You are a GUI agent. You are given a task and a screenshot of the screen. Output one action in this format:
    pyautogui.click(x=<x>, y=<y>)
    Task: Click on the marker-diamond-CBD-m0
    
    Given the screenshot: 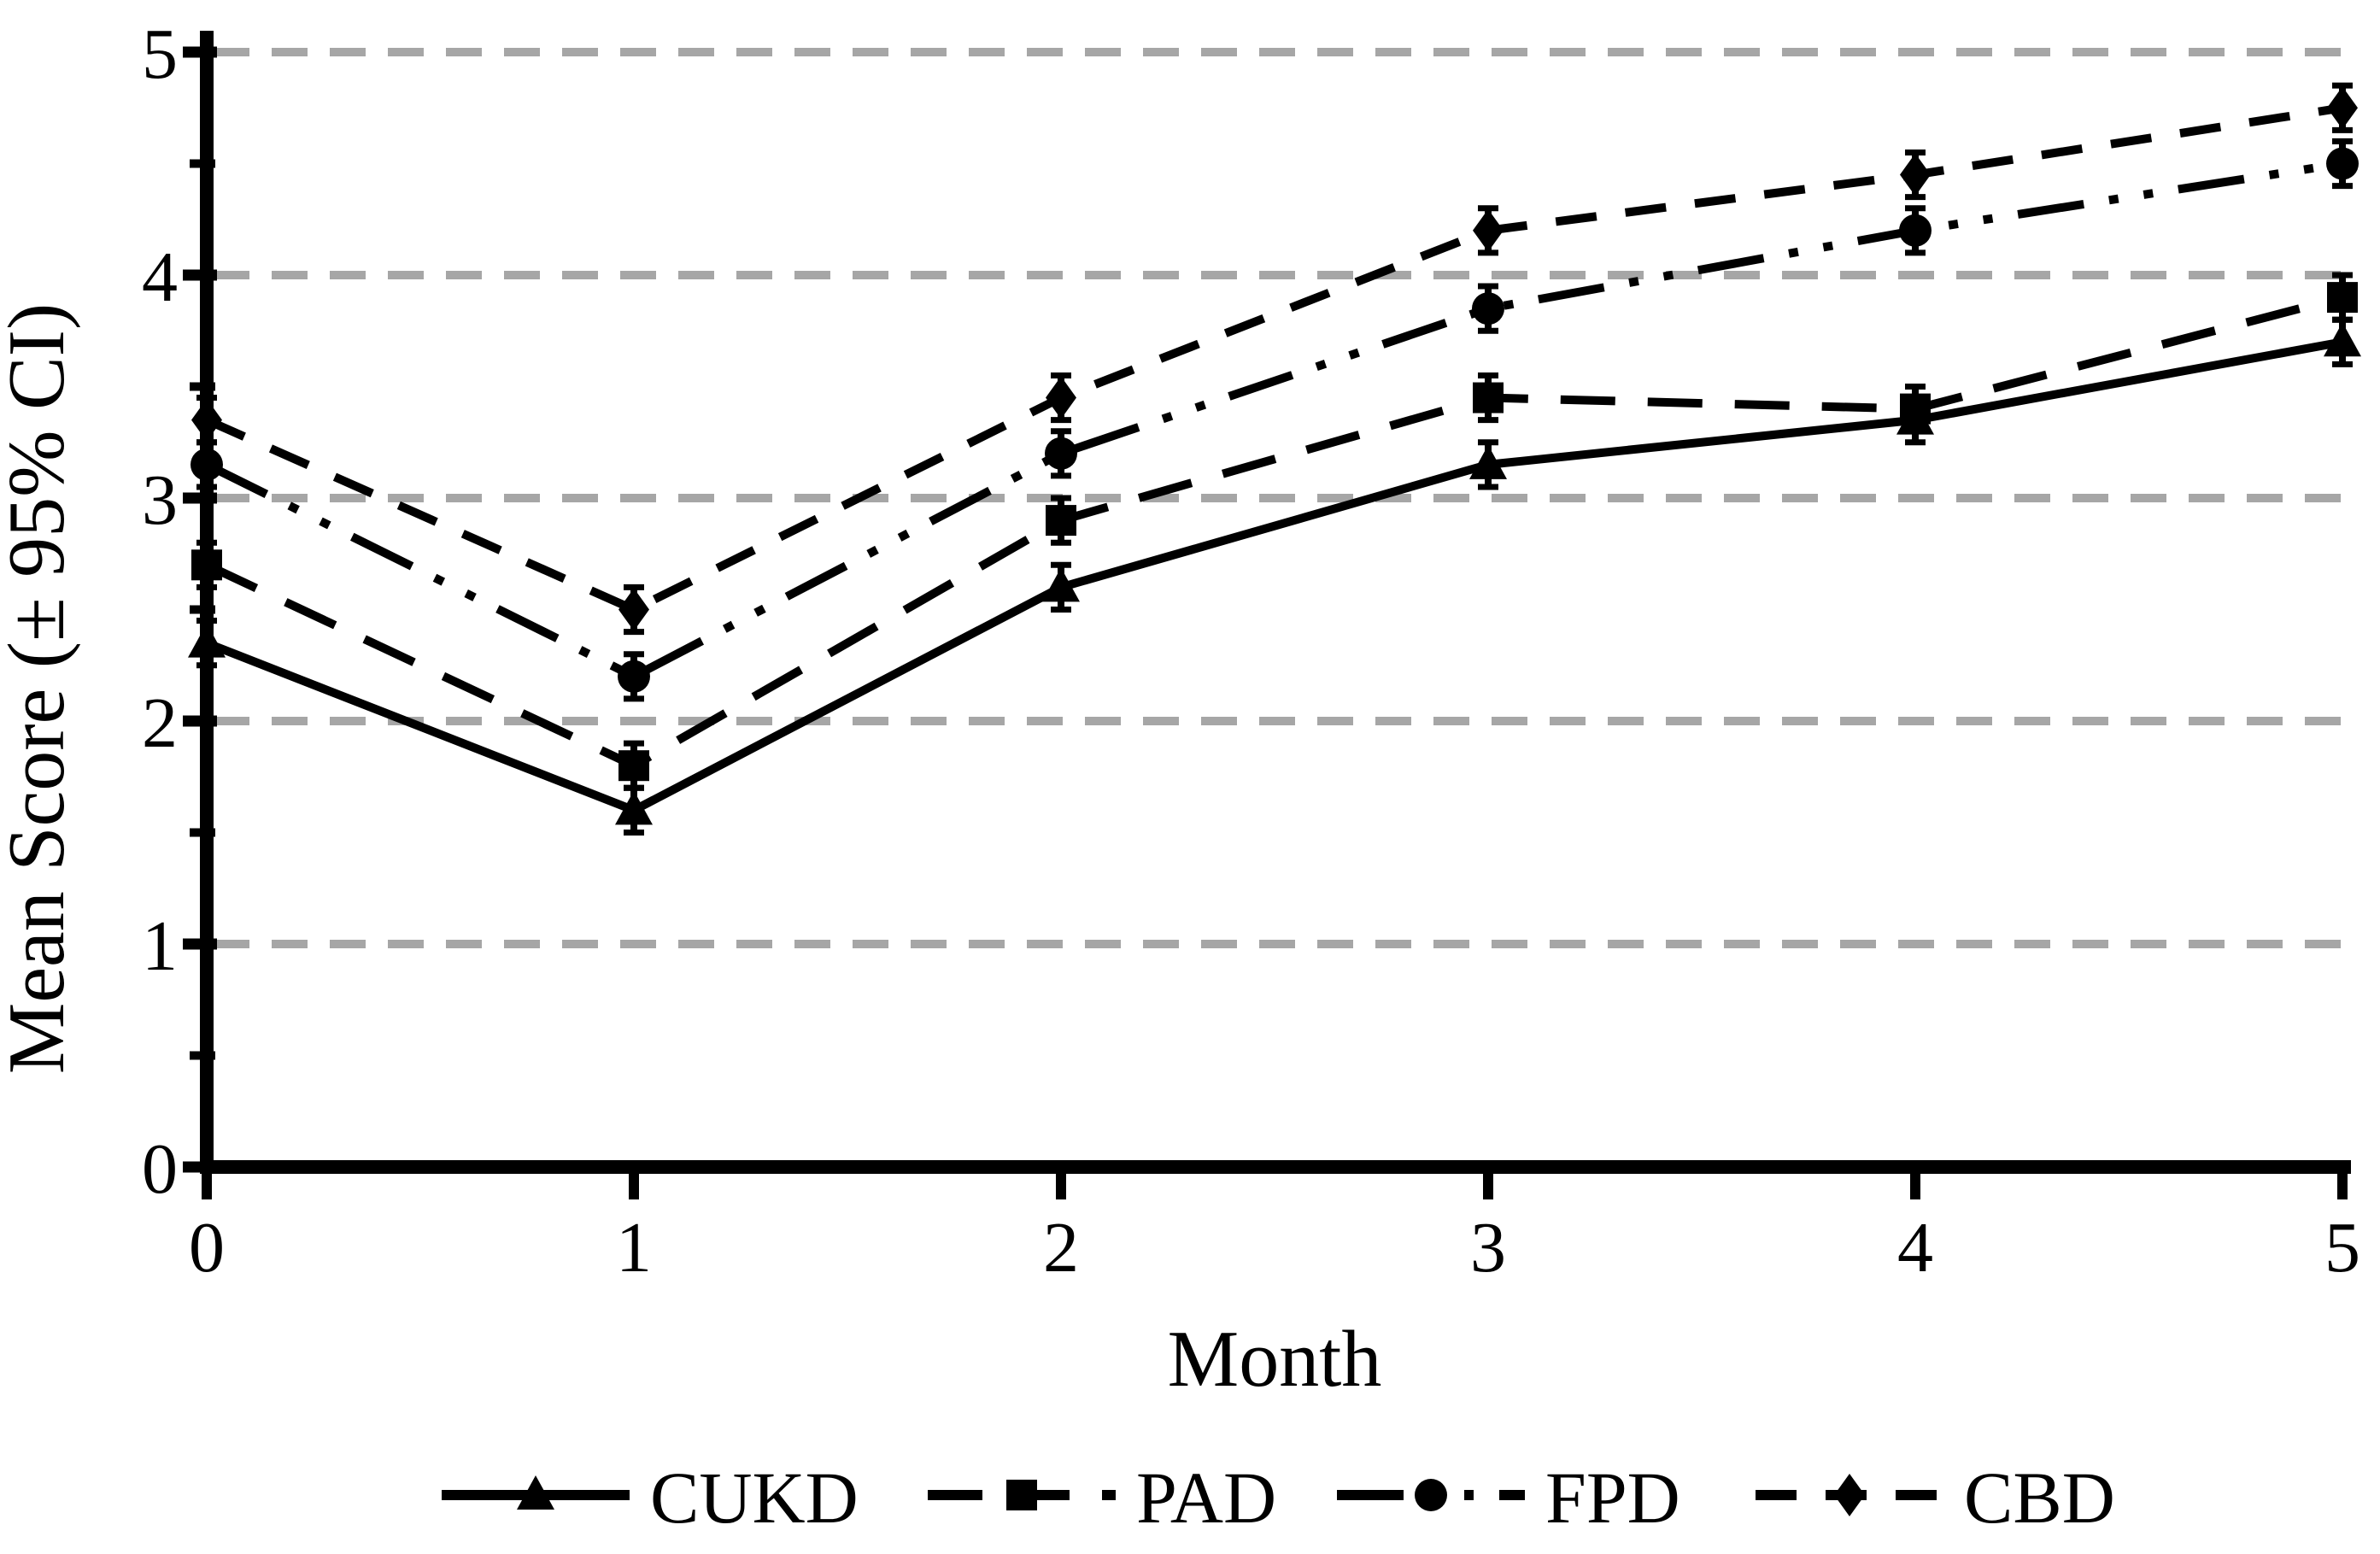 What is the action you would take?
    pyautogui.click(x=207, y=420)
    